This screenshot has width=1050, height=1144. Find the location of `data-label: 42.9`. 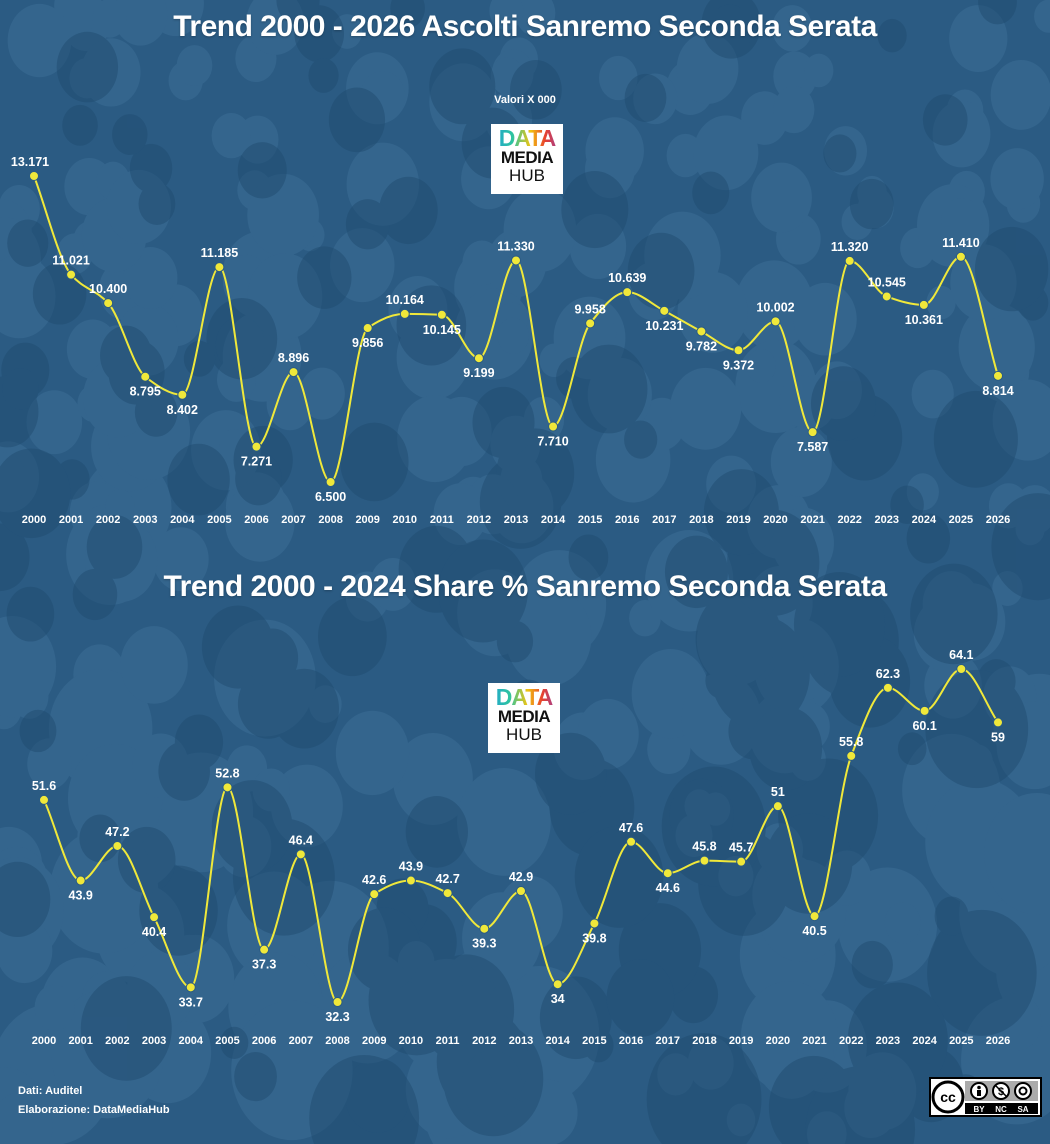

data-label: 42.9 is located at coordinates (521, 877).